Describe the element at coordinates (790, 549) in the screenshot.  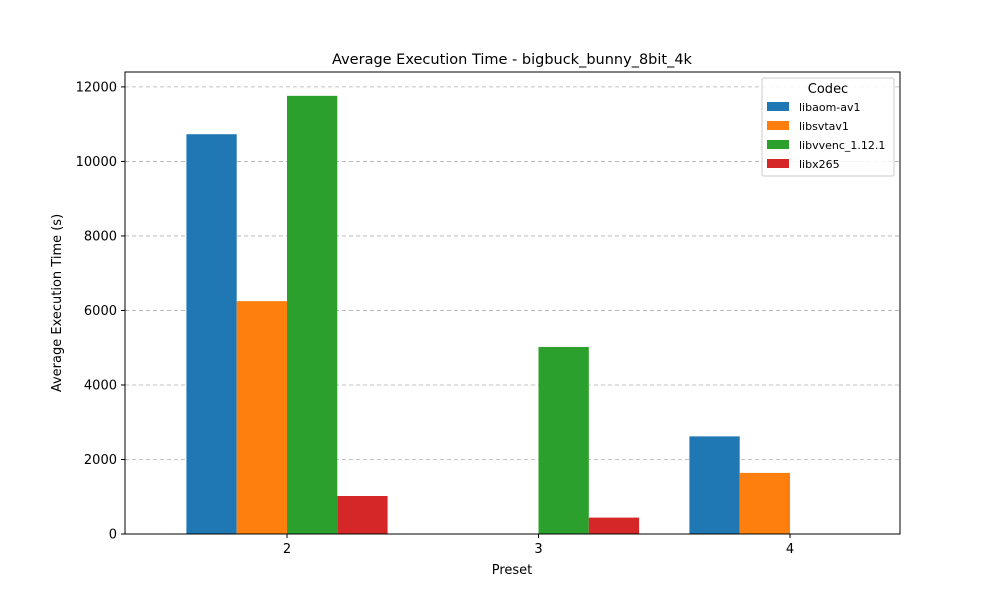
I see `x-tick-label: 4` at that location.